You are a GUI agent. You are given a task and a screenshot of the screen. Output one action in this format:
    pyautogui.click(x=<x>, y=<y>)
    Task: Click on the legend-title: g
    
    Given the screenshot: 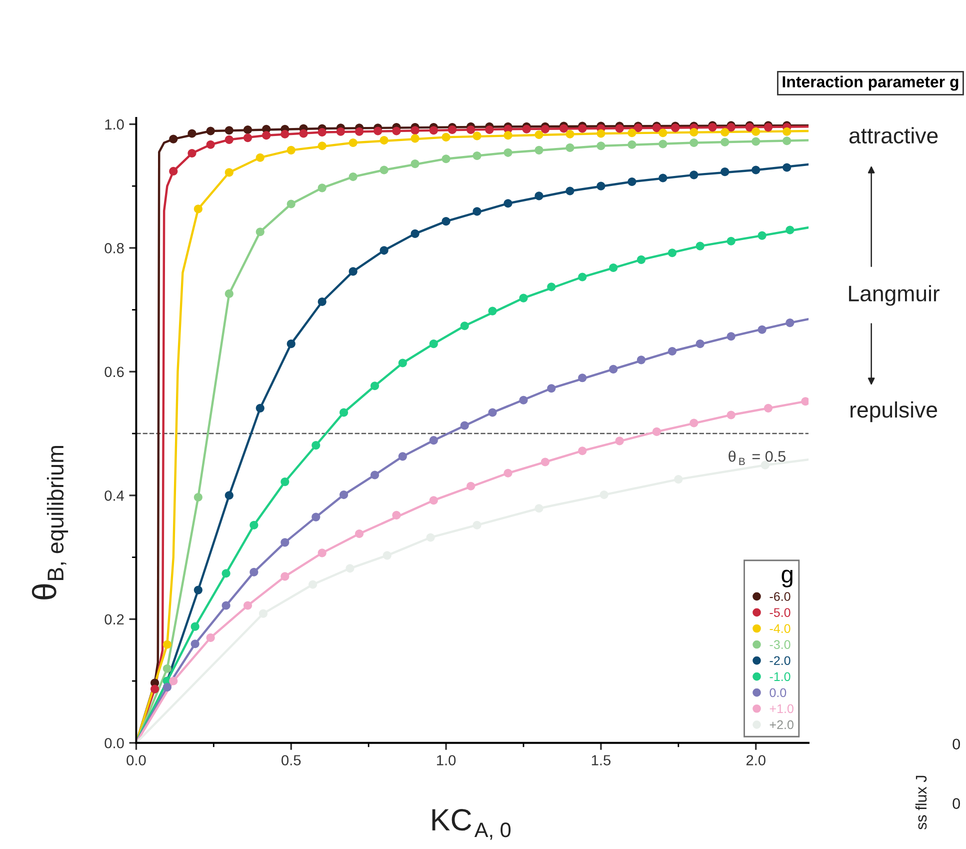 What is the action you would take?
    pyautogui.click(x=787, y=579)
    